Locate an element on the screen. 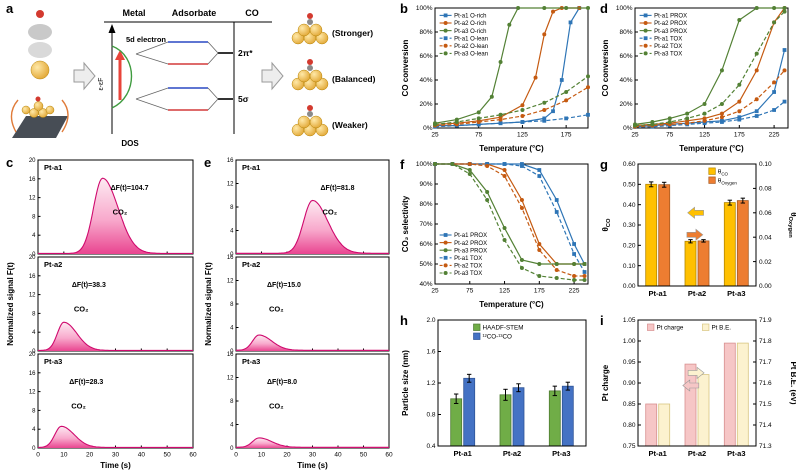 This screenshot has width=799, height=476. delta-f-label: ΔF(t)=8.0 is located at coordinates (282, 382).